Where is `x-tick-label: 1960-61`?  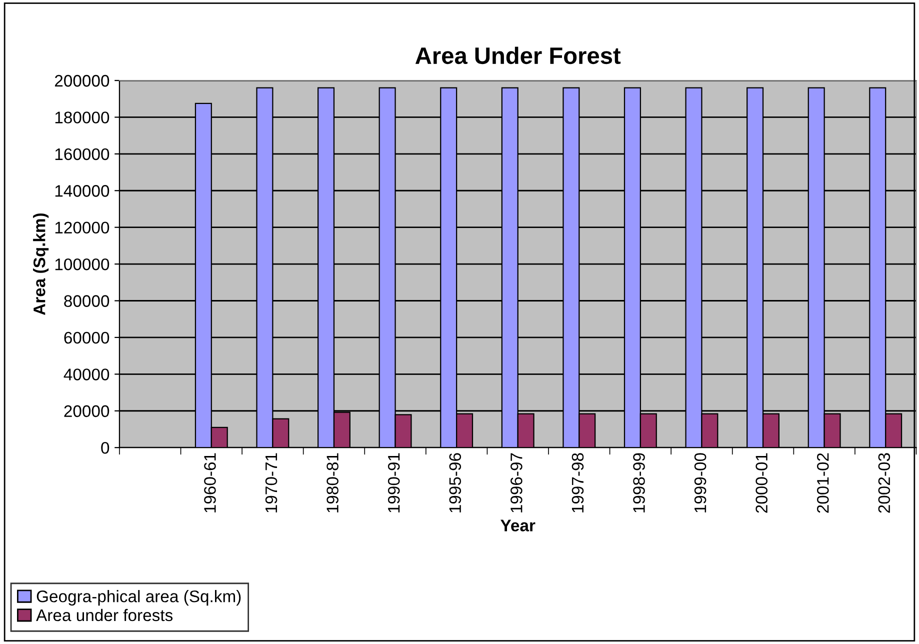
x-tick-label: 1960-61 is located at coordinates (210, 482).